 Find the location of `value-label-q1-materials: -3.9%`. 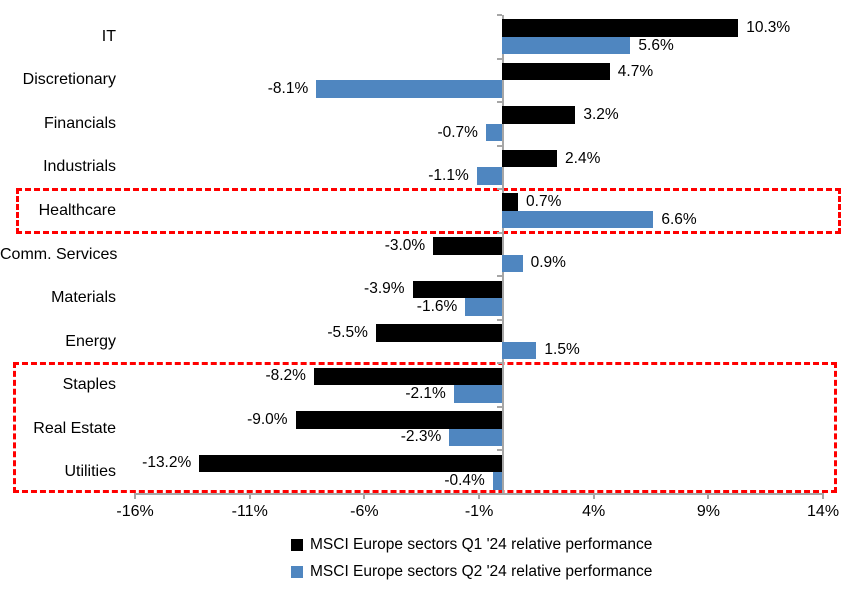

value-label-q1-materials: -3.9% is located at coordinates (384, 289).